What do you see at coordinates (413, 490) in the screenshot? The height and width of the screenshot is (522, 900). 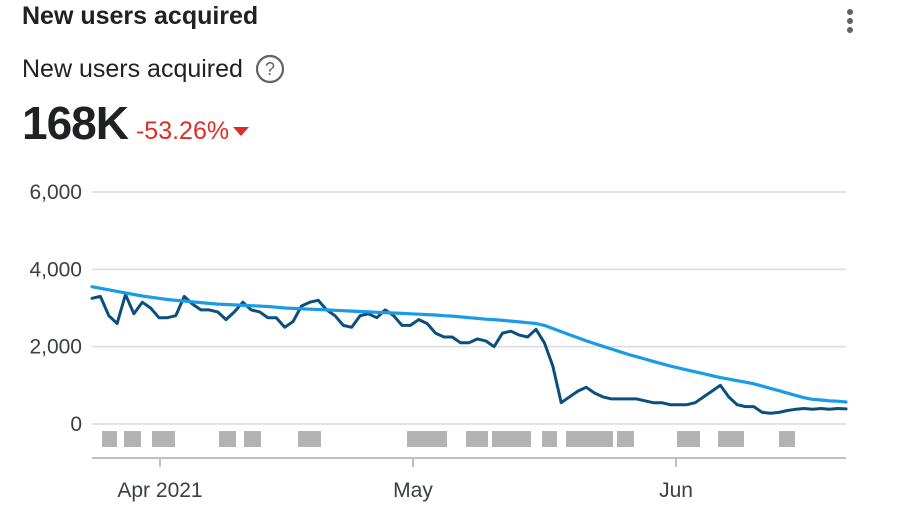 I see `x-tick-label: May` at bounding box center [413, 490].